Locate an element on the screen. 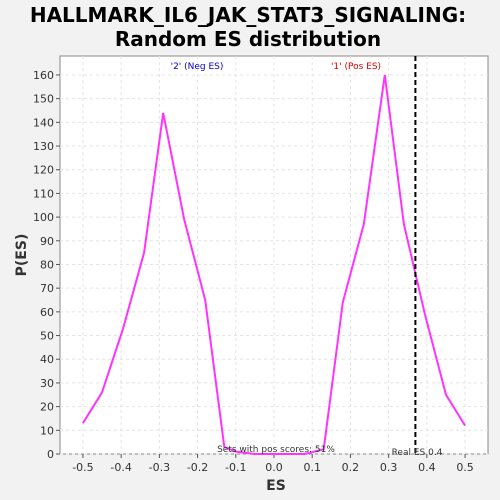 This screenshot has height=500, width=500. real-es-label: Real ES 0.4 is located at coordinates (417, 453).